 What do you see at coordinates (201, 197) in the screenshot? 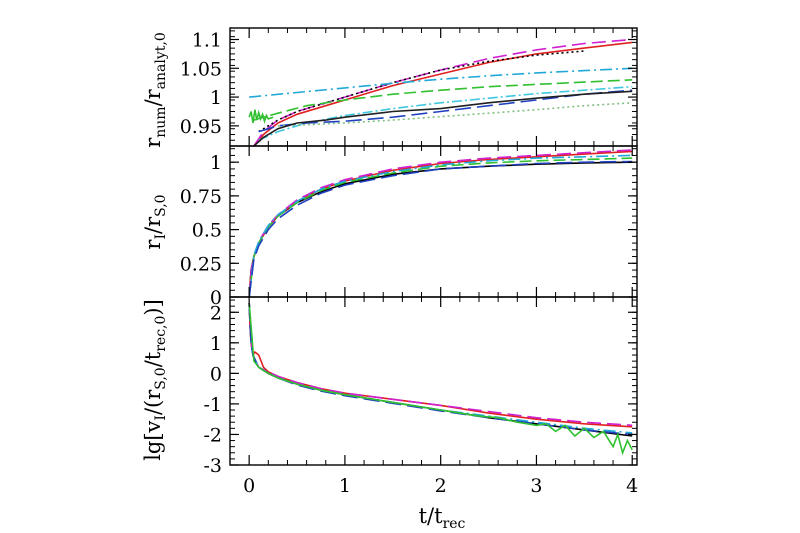
I see `y-tick-label: 0.75` at bounding box center [201, 197].